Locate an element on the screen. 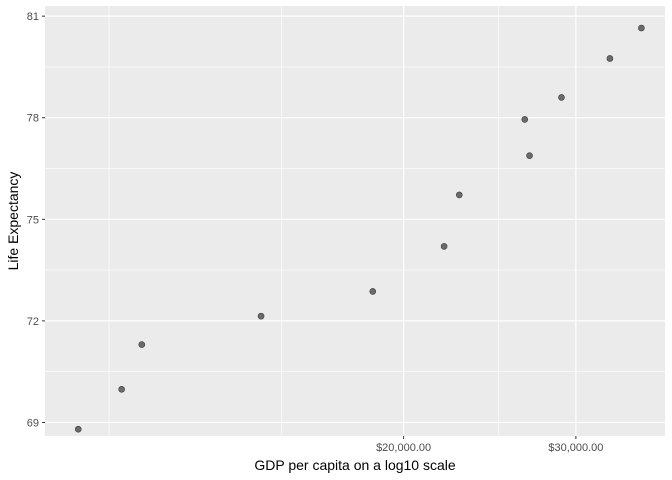 The width and height of the screenshot is (672, 480). x-tick-label: $30,000.00 is located at coordinates (575, 448).